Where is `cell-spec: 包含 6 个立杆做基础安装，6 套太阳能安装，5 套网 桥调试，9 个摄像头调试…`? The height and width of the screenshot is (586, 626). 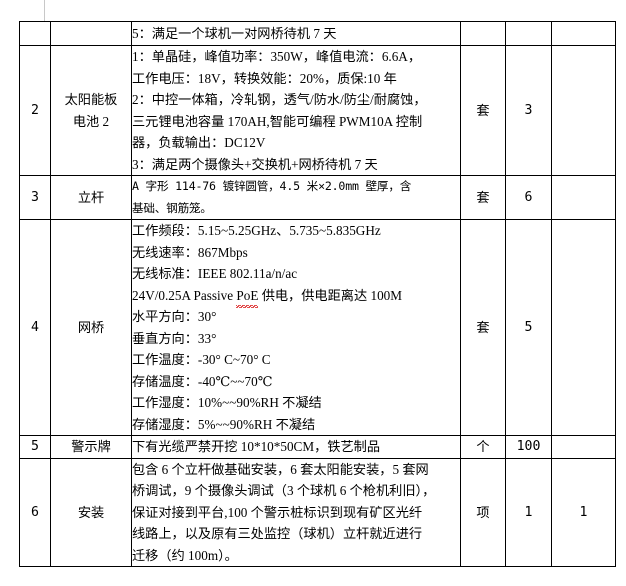
cell-spec: 包含 6 个立杆做基础安装，6 套太阳能安装，5 套网 桥调试，9 个摄像头调试… is located at coordinates (296, 512).